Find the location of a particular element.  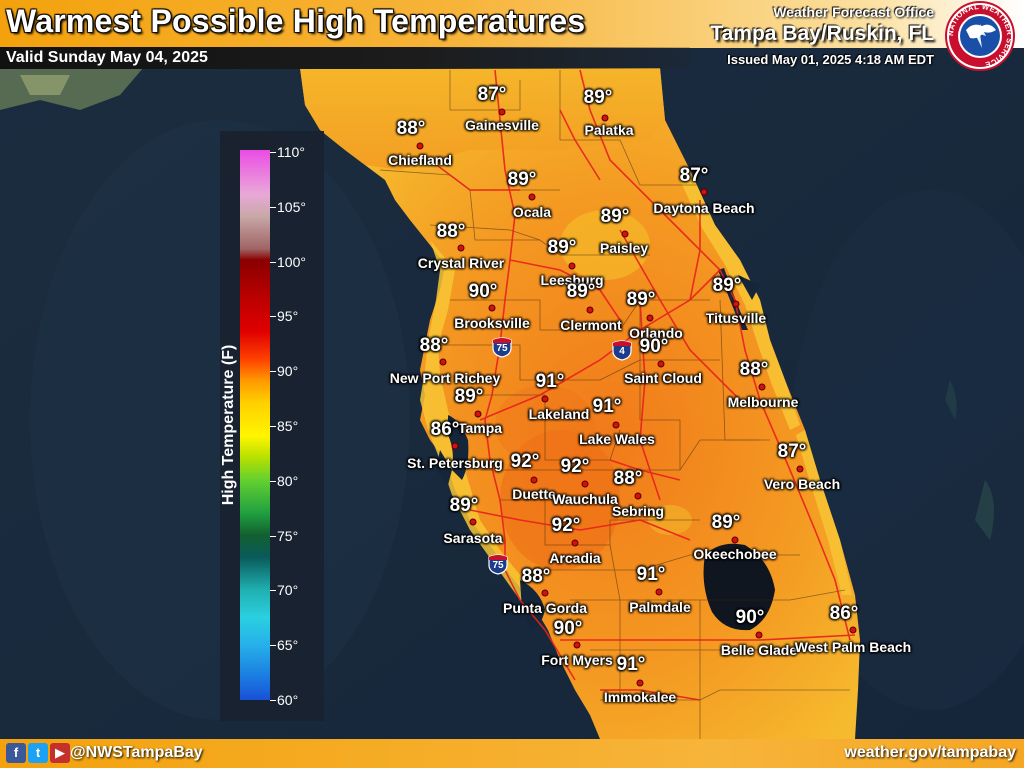

interstate-shield-icon is located at coordinates (498, 564).